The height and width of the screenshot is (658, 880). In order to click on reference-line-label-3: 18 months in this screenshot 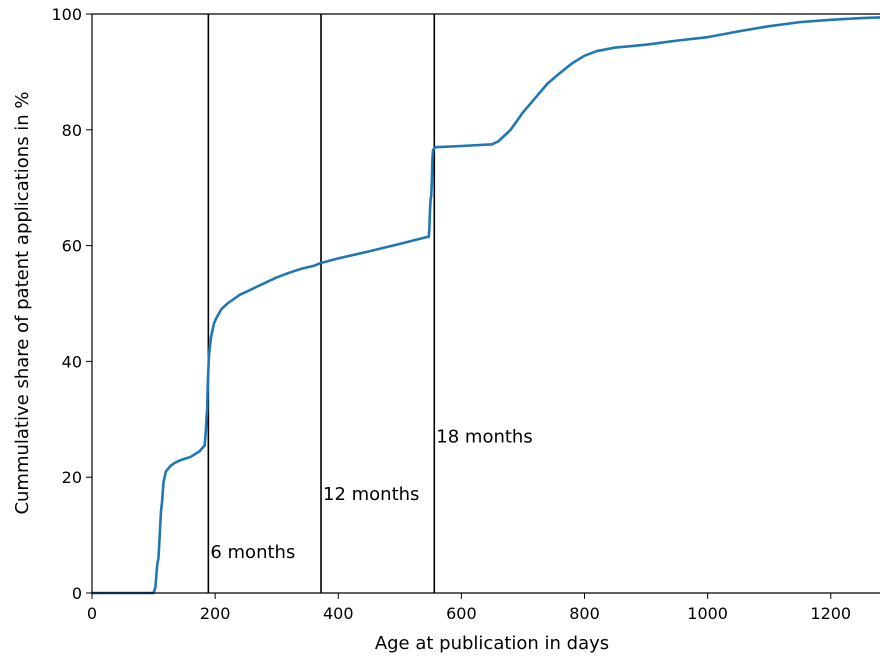, I will do `click(484, 436)`.